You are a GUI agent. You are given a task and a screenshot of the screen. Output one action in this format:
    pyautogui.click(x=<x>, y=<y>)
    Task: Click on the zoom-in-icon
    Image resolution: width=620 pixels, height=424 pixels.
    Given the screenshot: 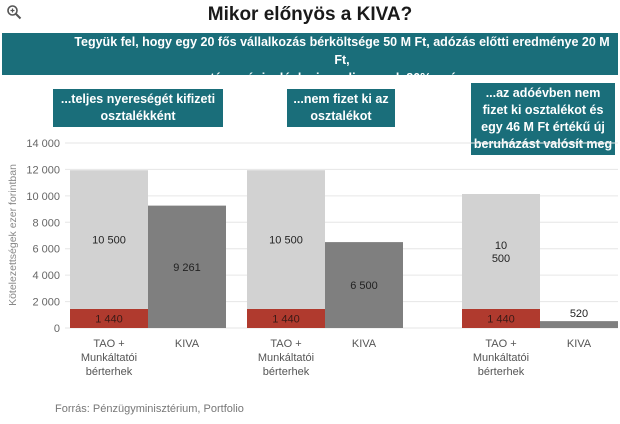 What is the action you would take?
    pyautogui.click(x=14, y=12)
    